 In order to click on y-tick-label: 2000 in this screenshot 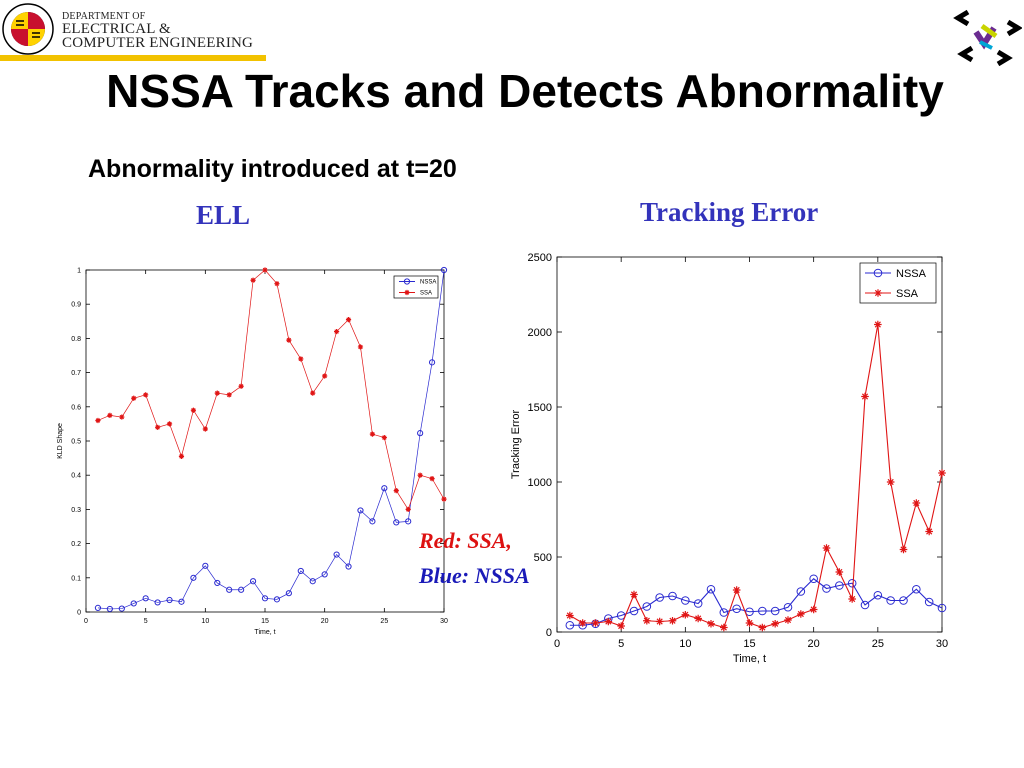, I will do `click(540, 333)`.